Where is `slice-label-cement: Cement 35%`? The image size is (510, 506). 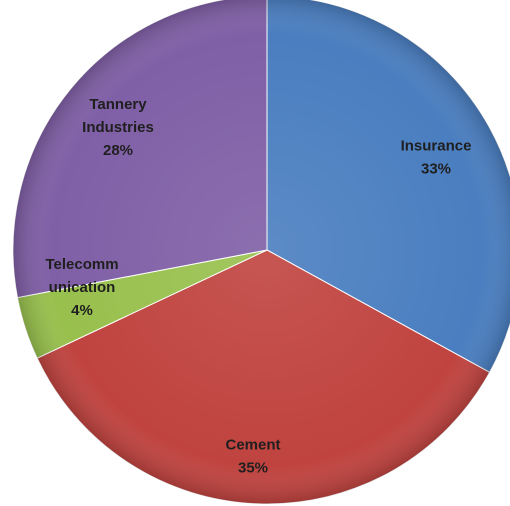
slice-label-cement: Cement 35% is located at coordinates (252, 457).